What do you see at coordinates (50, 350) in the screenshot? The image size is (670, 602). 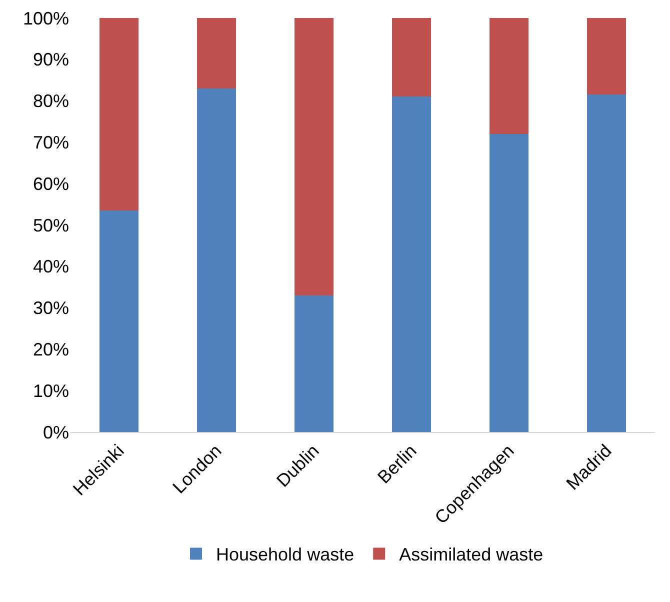 I see `y-tick-label: 20%` at bounding box center [50, 350].